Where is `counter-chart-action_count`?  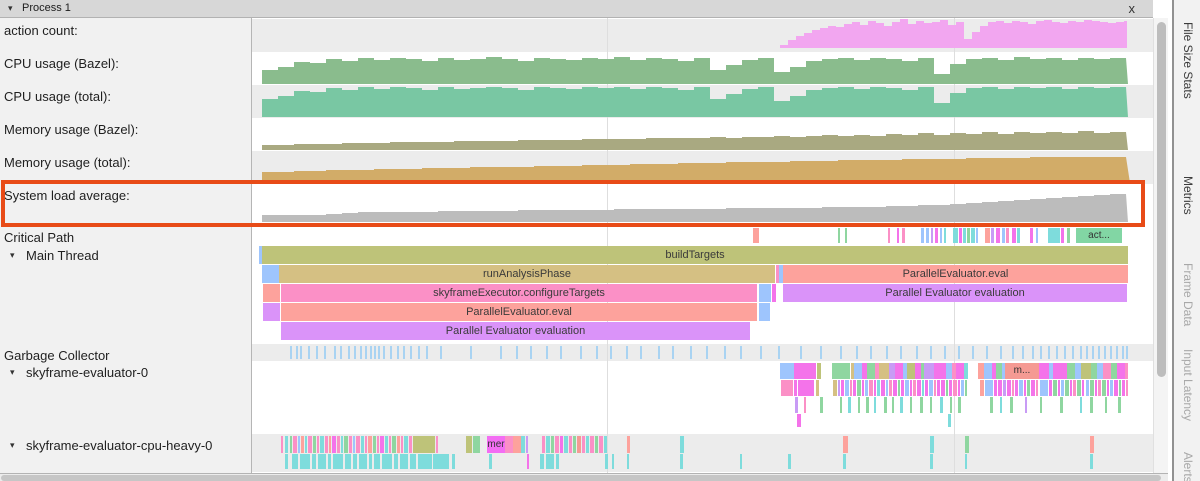 counter-chart-action_count is located at coordinates (702, 35).